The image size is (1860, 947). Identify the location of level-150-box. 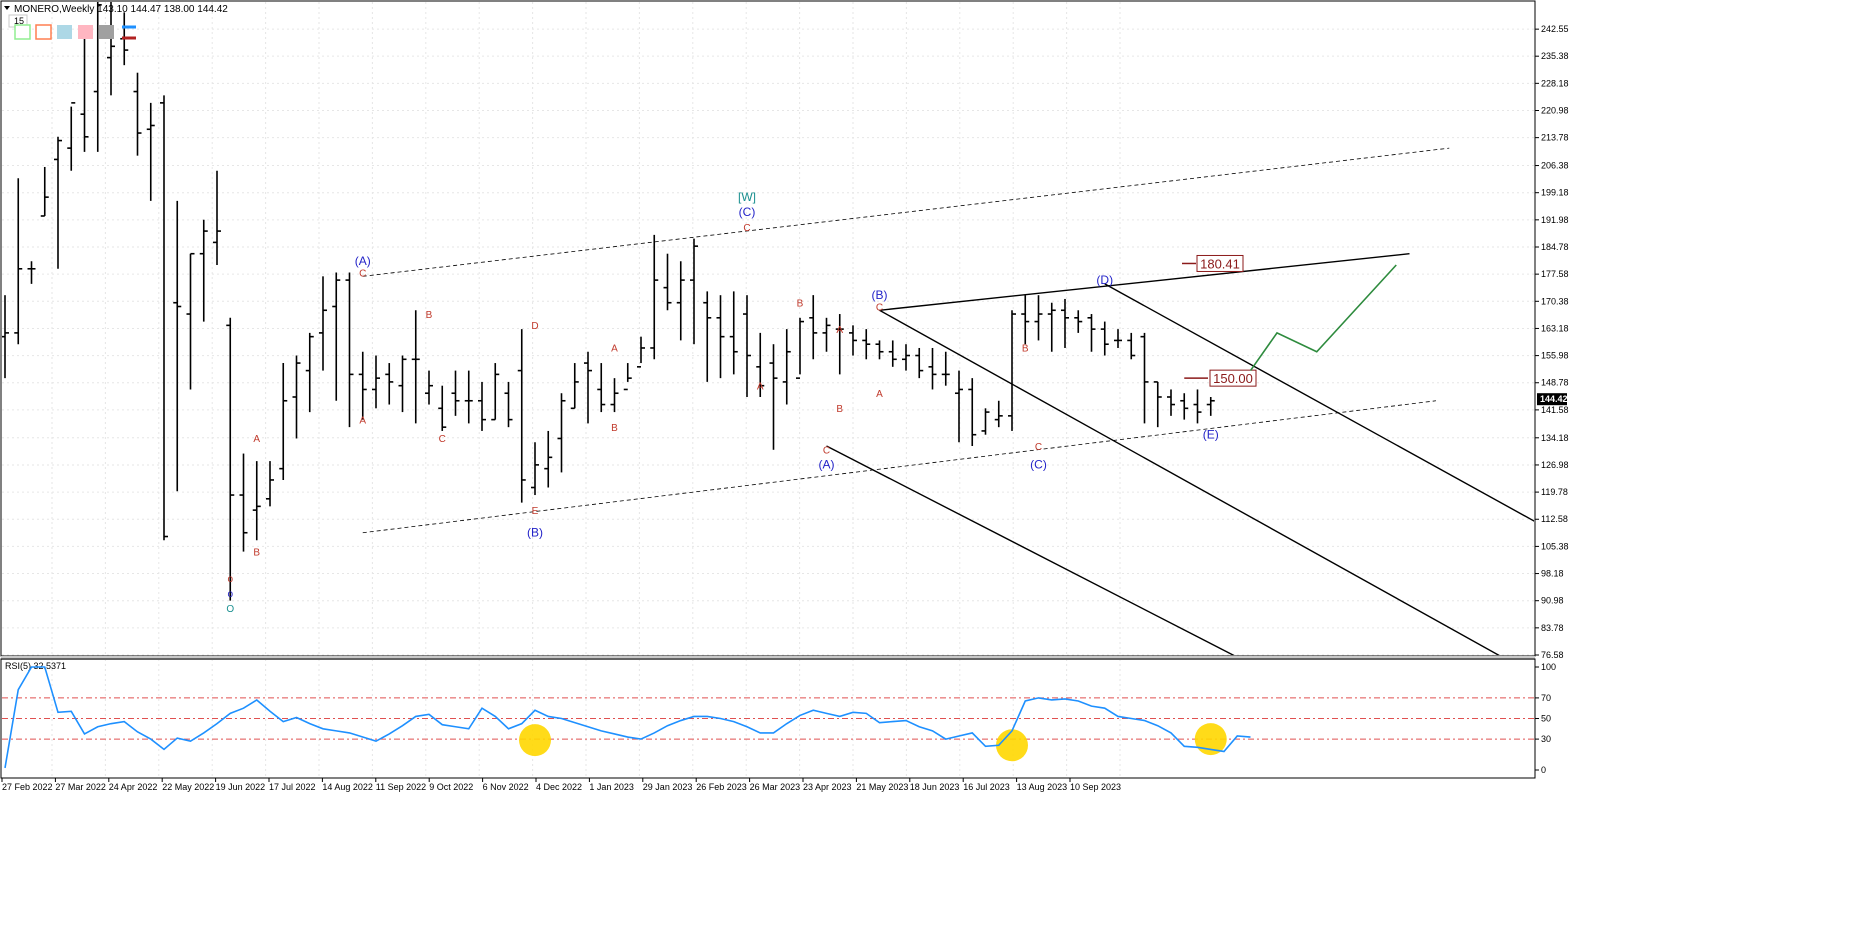
(1233, 378).